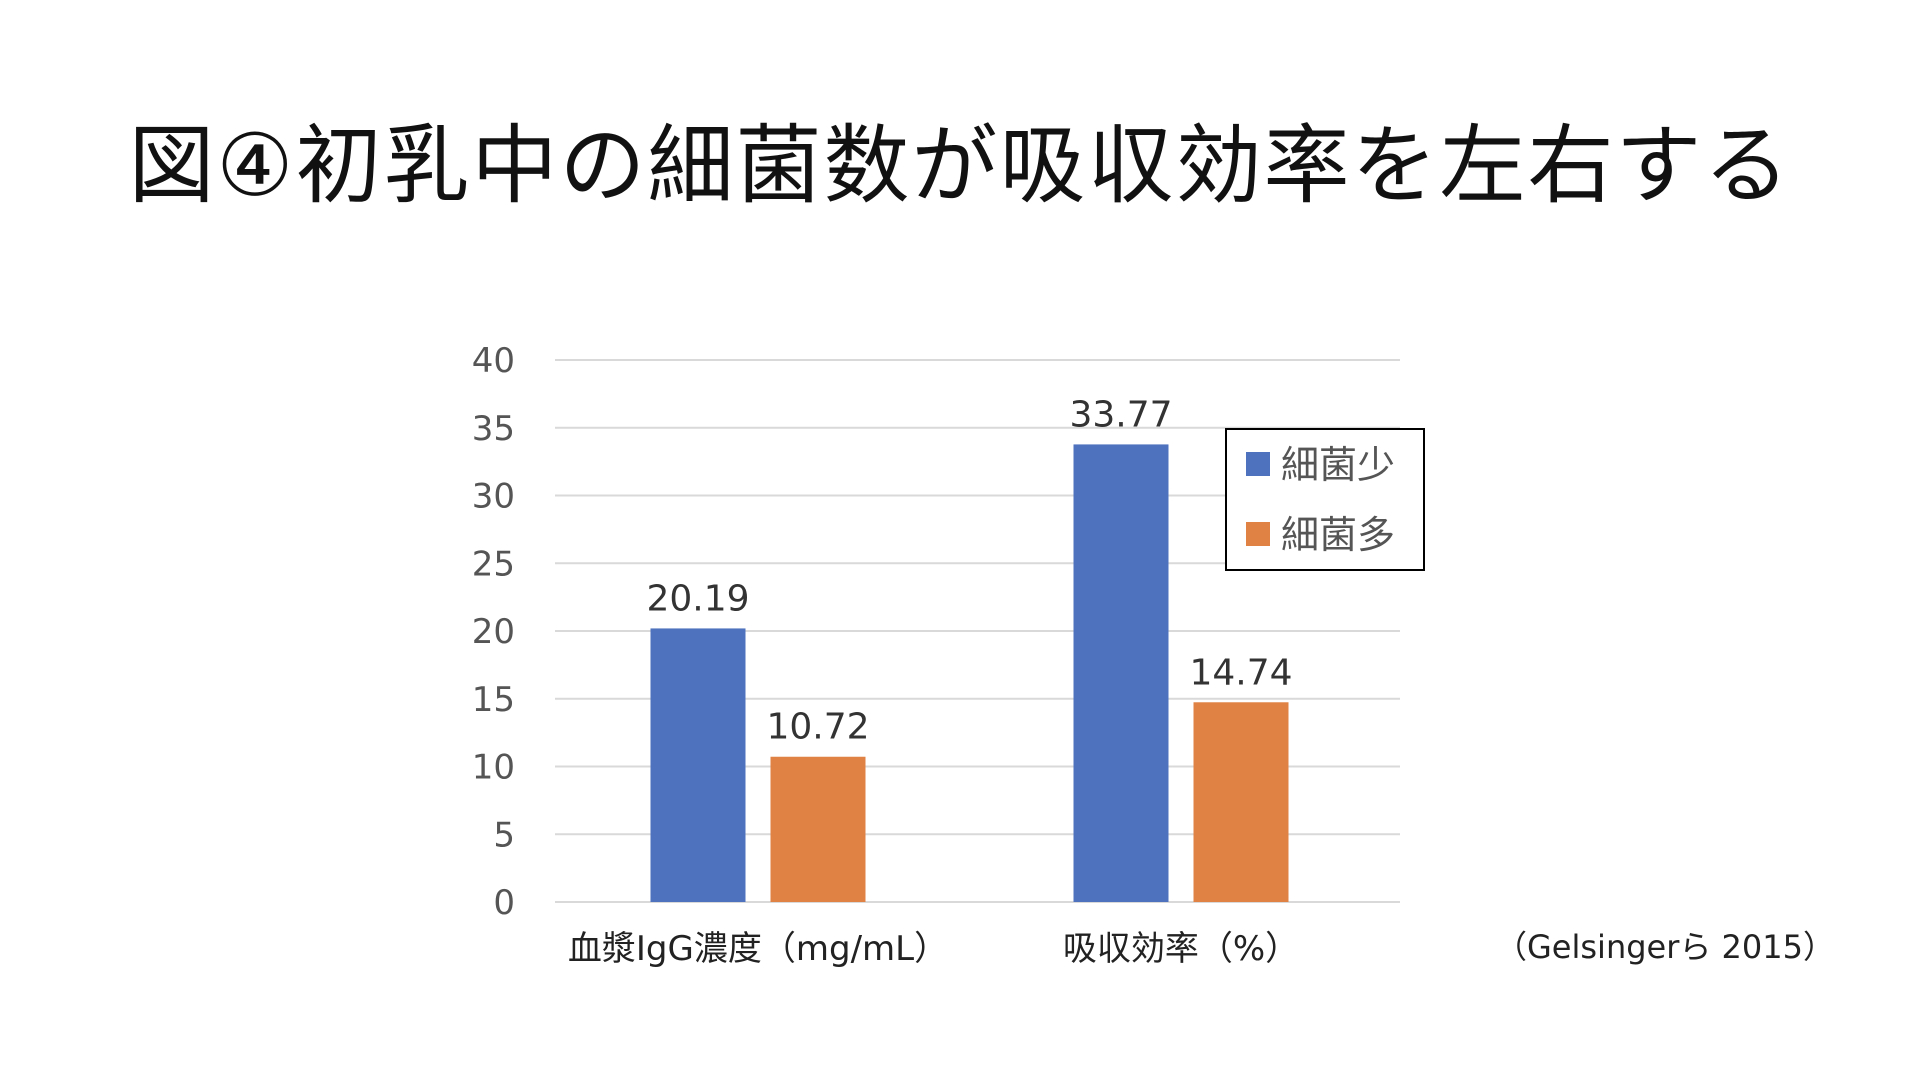 The height and width of the screenshot is (1075, 1920). What do you see at coordinates (504, 835) in the screenshot?
I see `y-tick-label: 5` at bounding box center [504, 835].